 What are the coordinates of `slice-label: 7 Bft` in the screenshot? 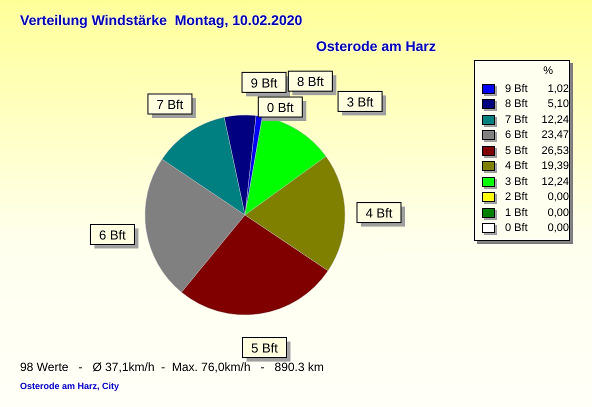 It's located at (170, 104).